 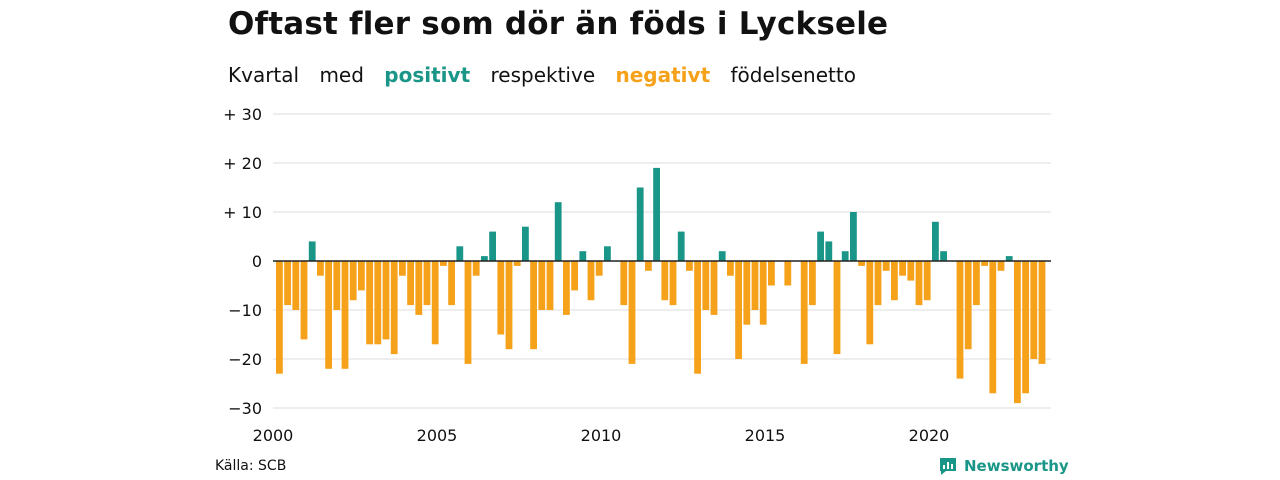 I want to click on subtitle-word: respektive, so click(x=543, y=75).